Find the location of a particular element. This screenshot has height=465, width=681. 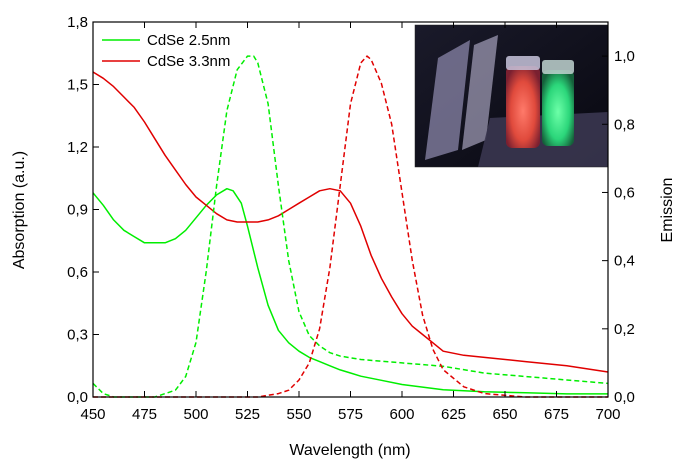

y-right-tick-label: 0,4 is located at coordinates (624, 261).